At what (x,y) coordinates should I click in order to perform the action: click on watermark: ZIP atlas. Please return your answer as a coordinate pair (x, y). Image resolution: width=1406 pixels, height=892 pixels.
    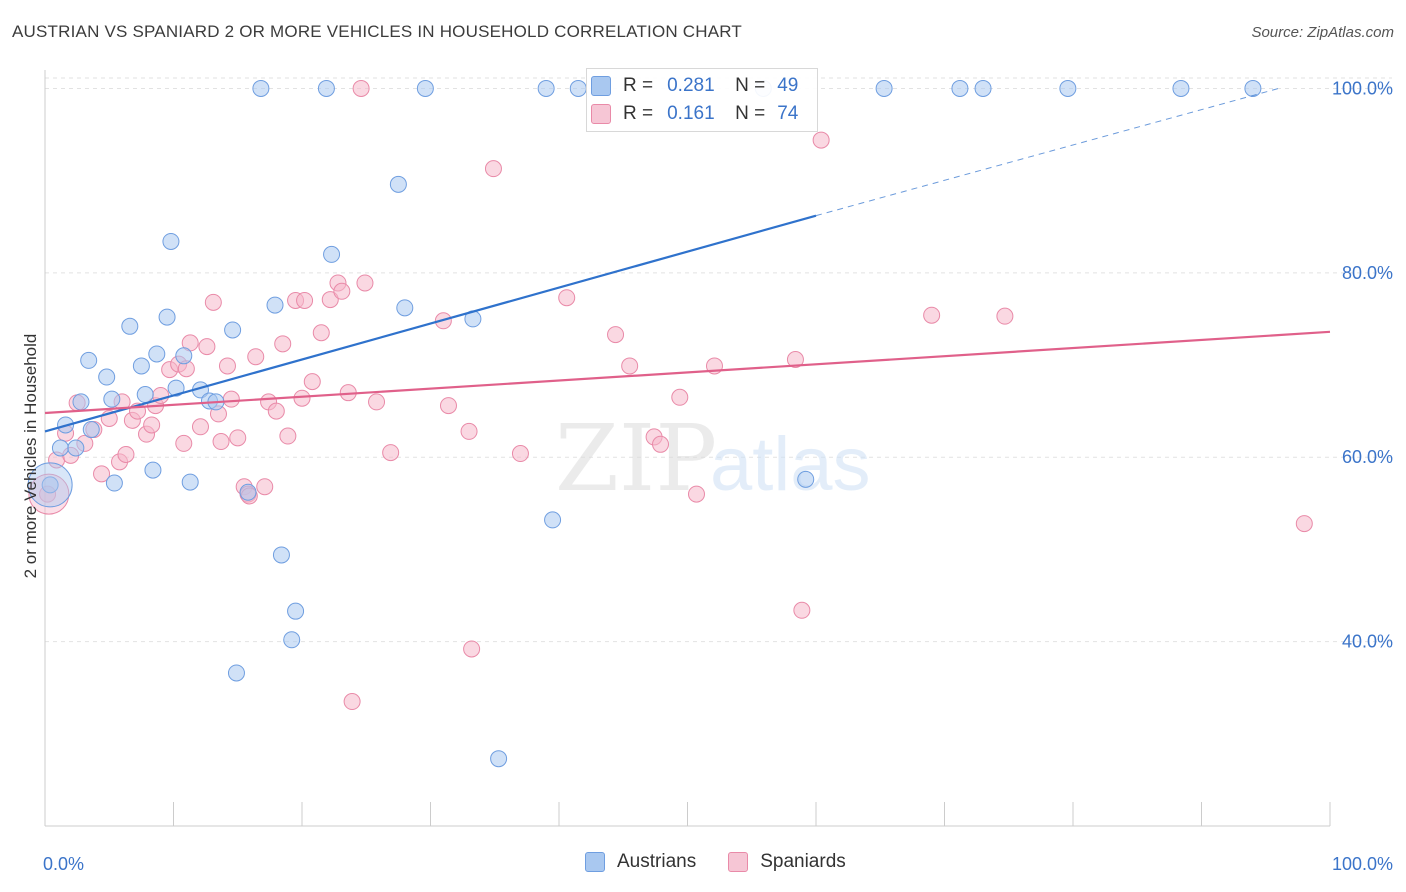
    Looking at the image, I should click on (713, 458).